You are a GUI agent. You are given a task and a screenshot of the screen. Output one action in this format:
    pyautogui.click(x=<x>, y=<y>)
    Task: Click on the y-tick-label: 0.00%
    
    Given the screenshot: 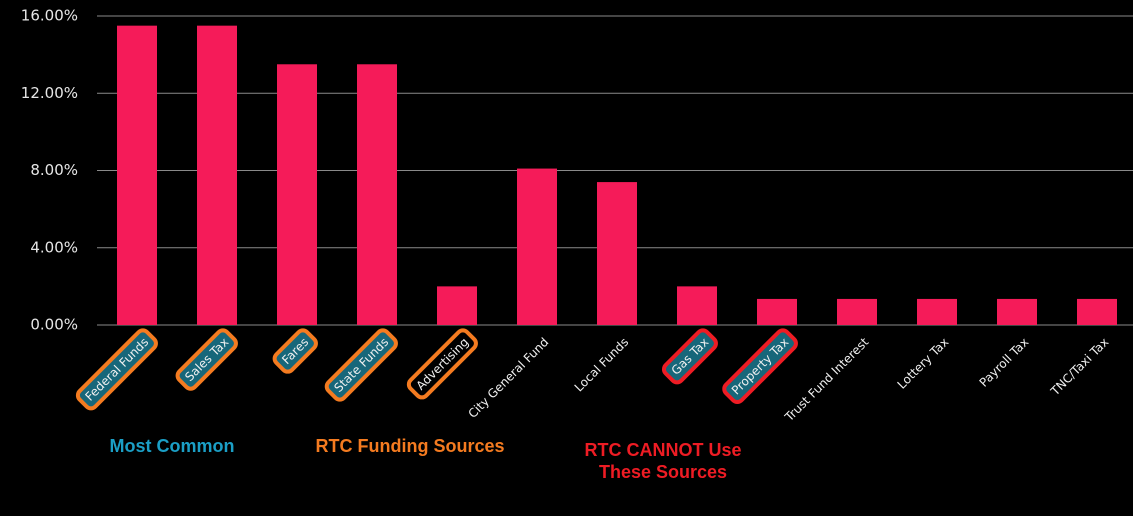 What is the action you would take?
    pyautogui.click(x=54, y=325)
    